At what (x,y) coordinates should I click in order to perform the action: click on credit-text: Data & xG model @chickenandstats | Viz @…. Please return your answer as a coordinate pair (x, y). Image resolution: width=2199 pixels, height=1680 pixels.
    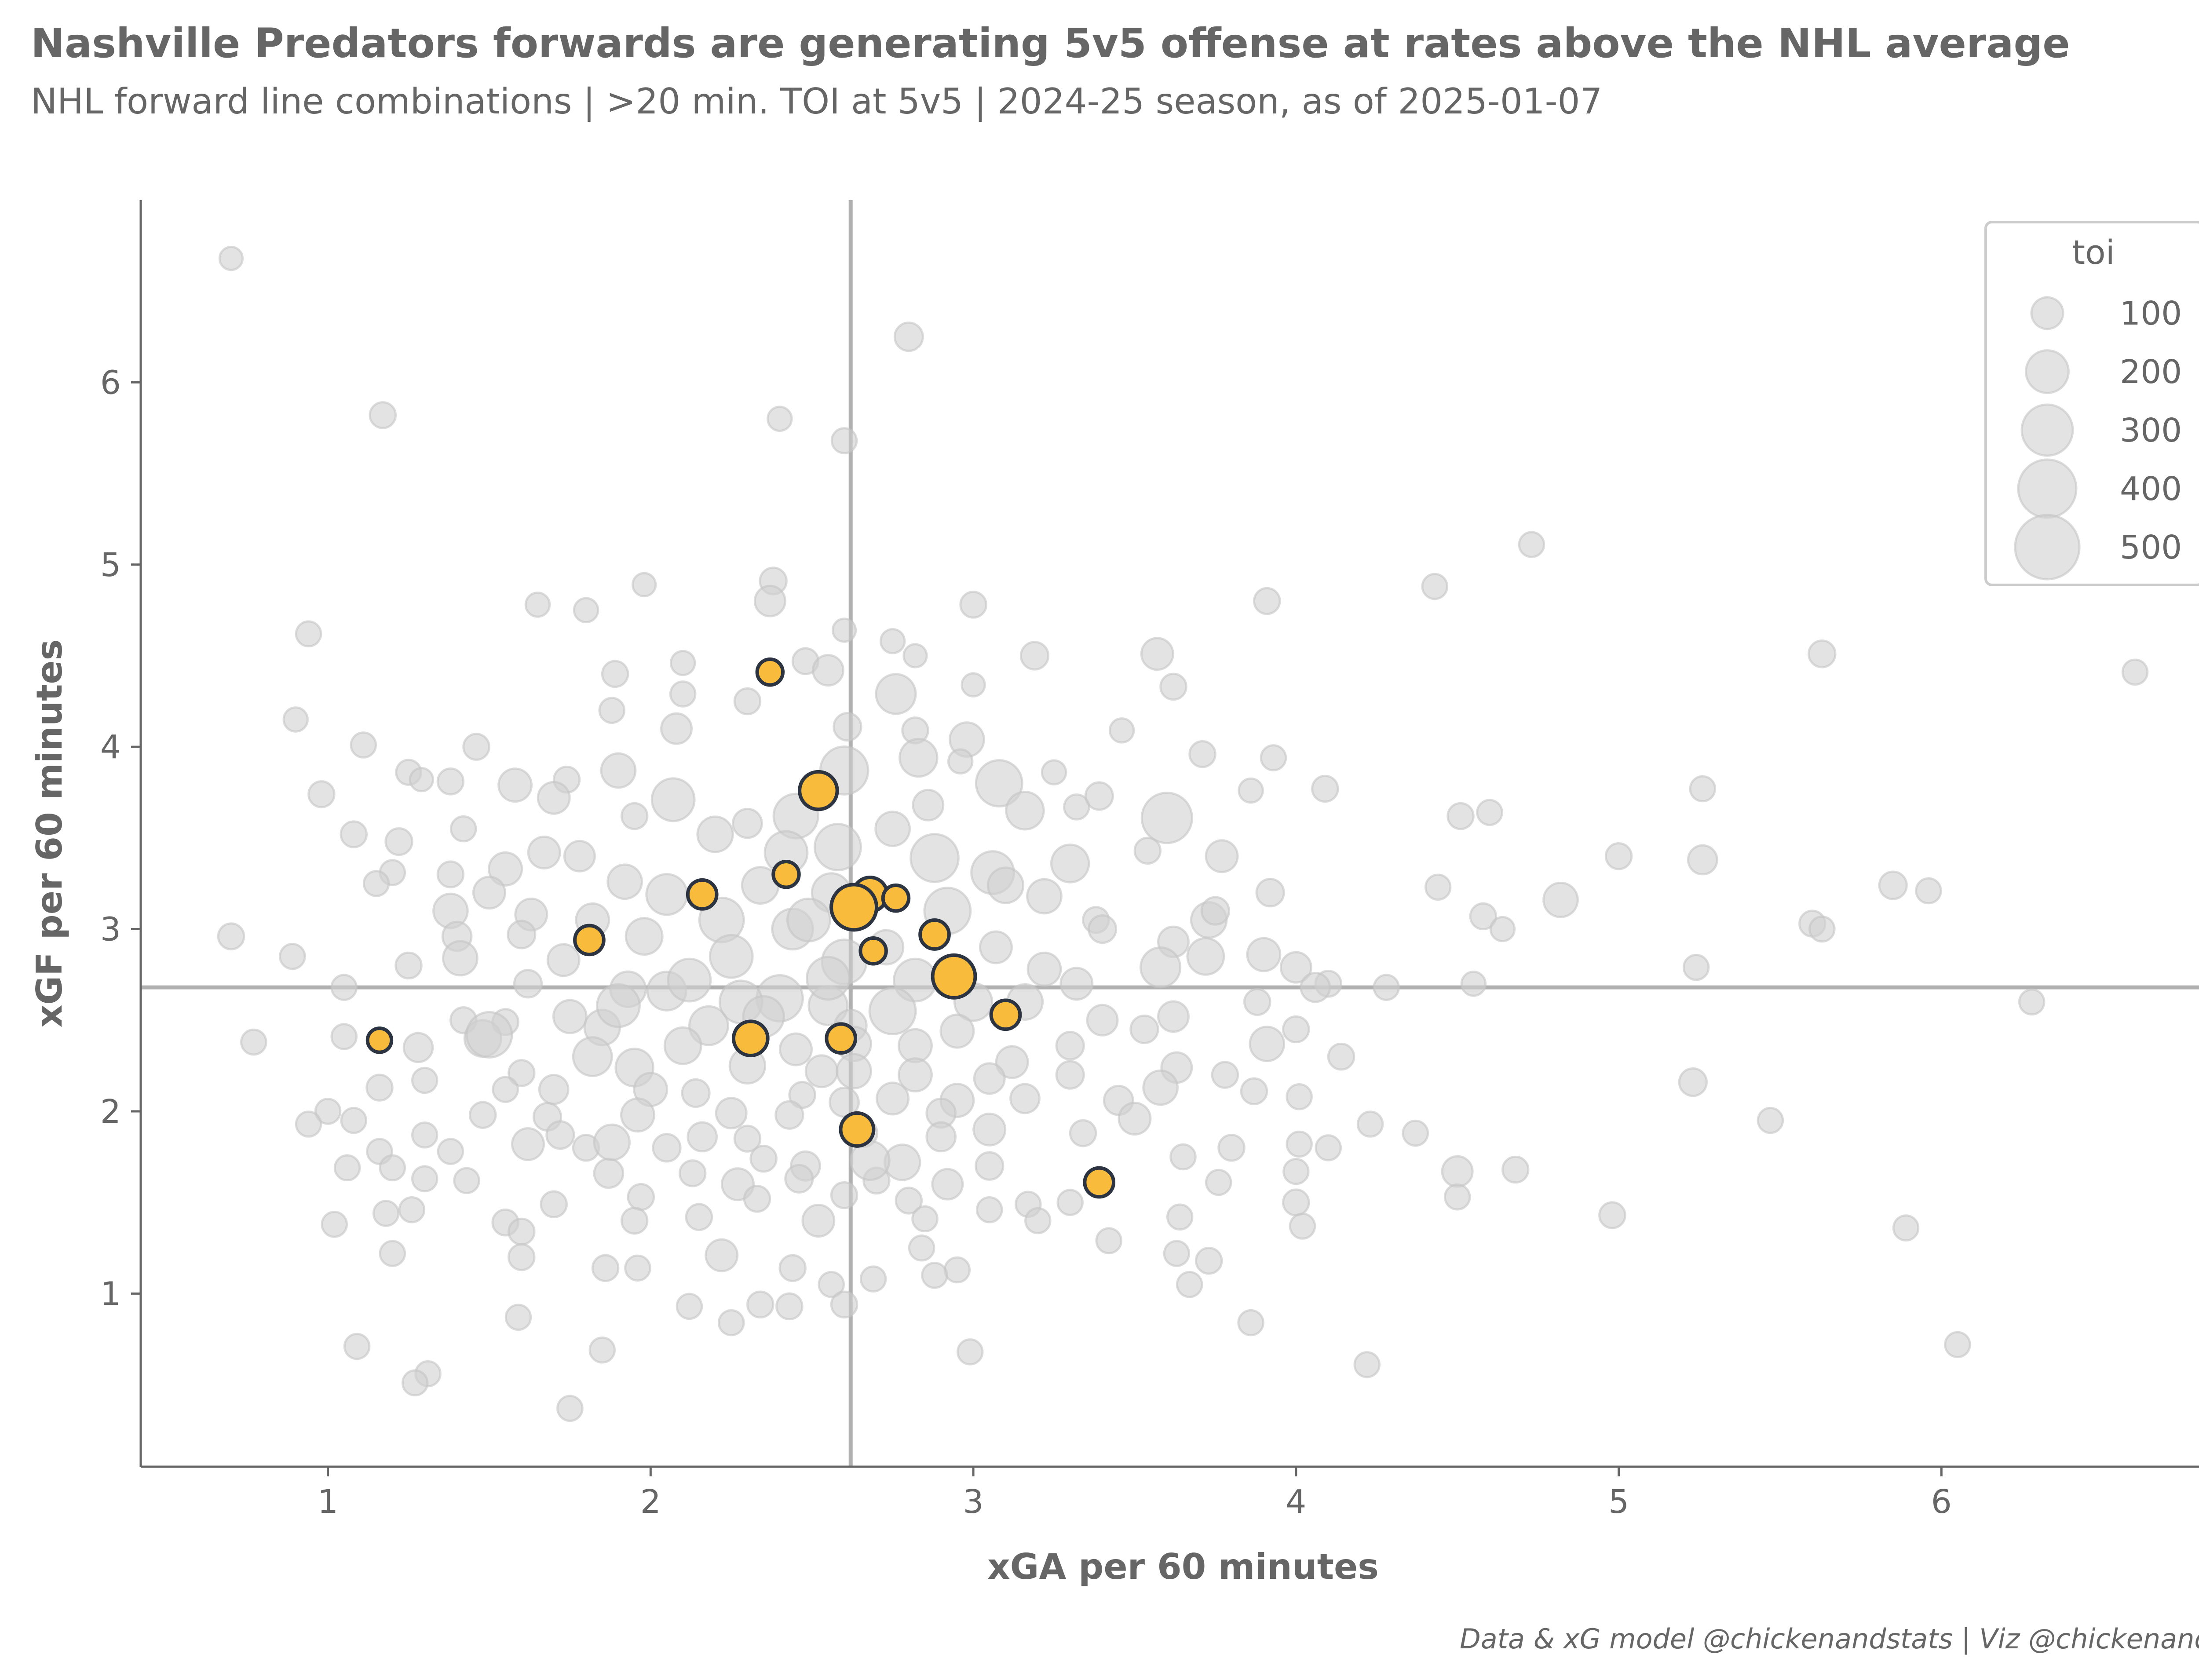
    Looking at the image, I should click on (1830, 1639).